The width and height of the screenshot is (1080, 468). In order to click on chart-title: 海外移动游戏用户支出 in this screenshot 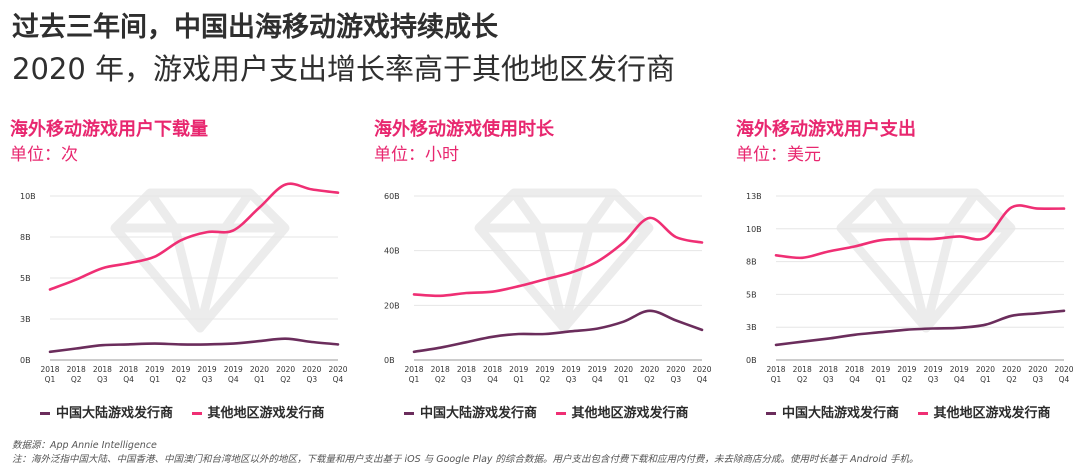, I will do `click(826, 129)`.